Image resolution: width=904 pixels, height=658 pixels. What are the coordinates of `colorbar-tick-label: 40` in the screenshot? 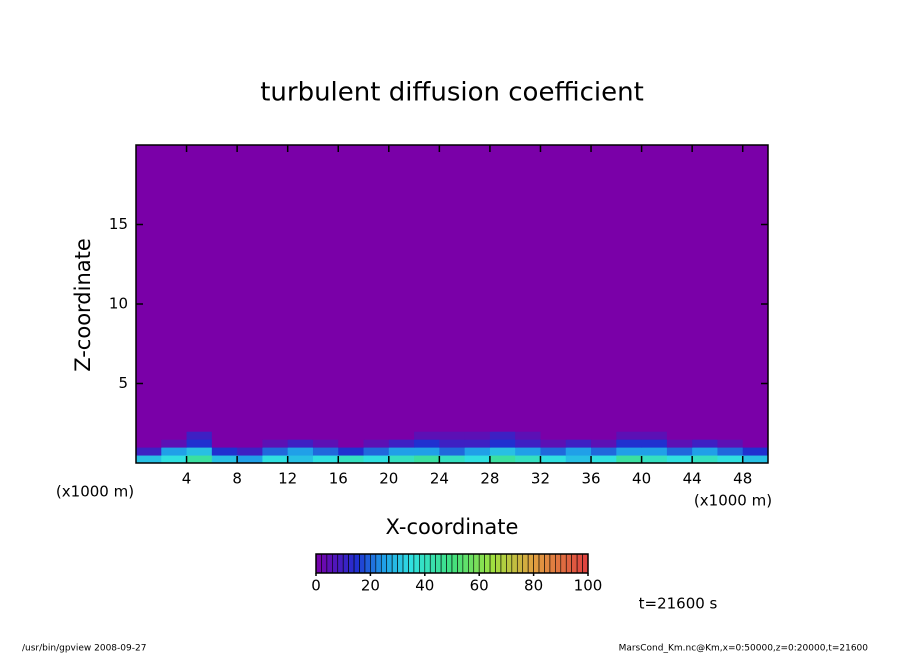 It's located at (424, 586).